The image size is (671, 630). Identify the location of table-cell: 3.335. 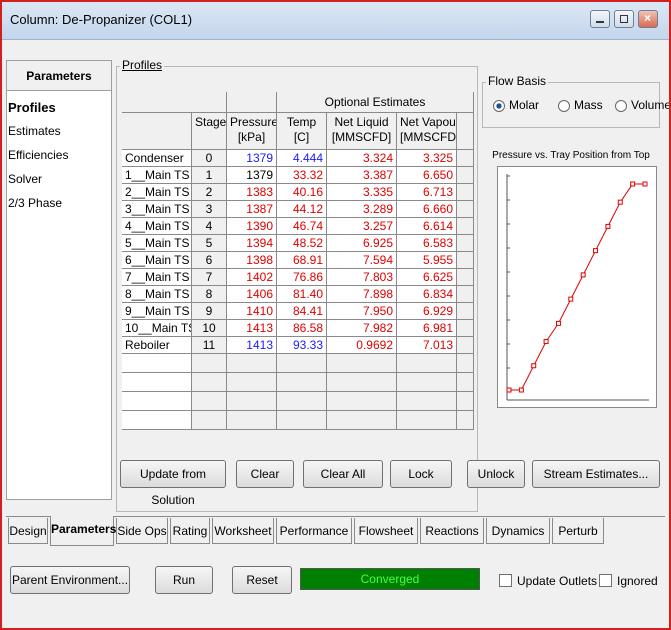
(362, 192).